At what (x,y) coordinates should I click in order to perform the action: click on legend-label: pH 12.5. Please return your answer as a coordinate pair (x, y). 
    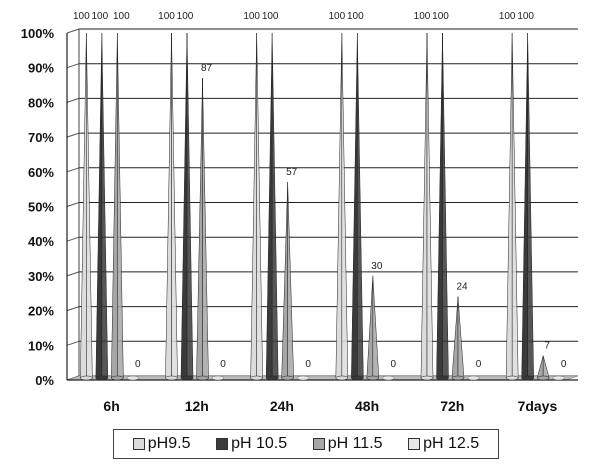
    Looking at the image, I should click on (451, 443).